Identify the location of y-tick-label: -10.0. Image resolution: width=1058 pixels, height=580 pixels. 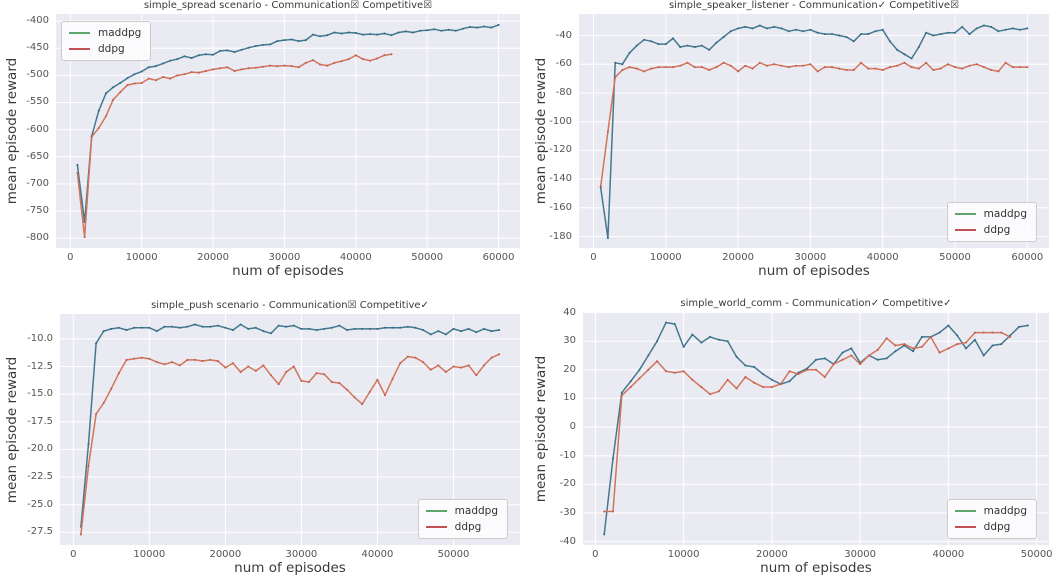
(40, 338).